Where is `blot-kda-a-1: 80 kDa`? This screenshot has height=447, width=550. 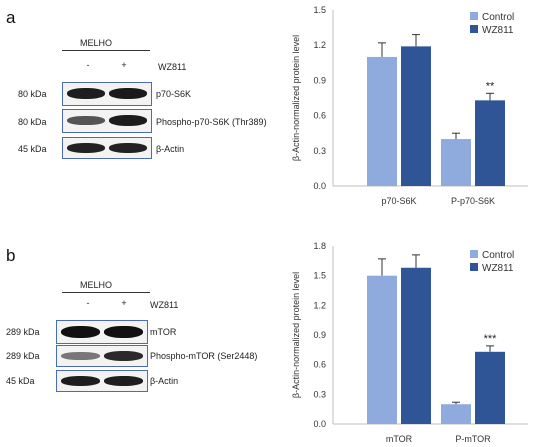
blot-kda-a-1: 80 kDa is located at coordinates (32, 122).